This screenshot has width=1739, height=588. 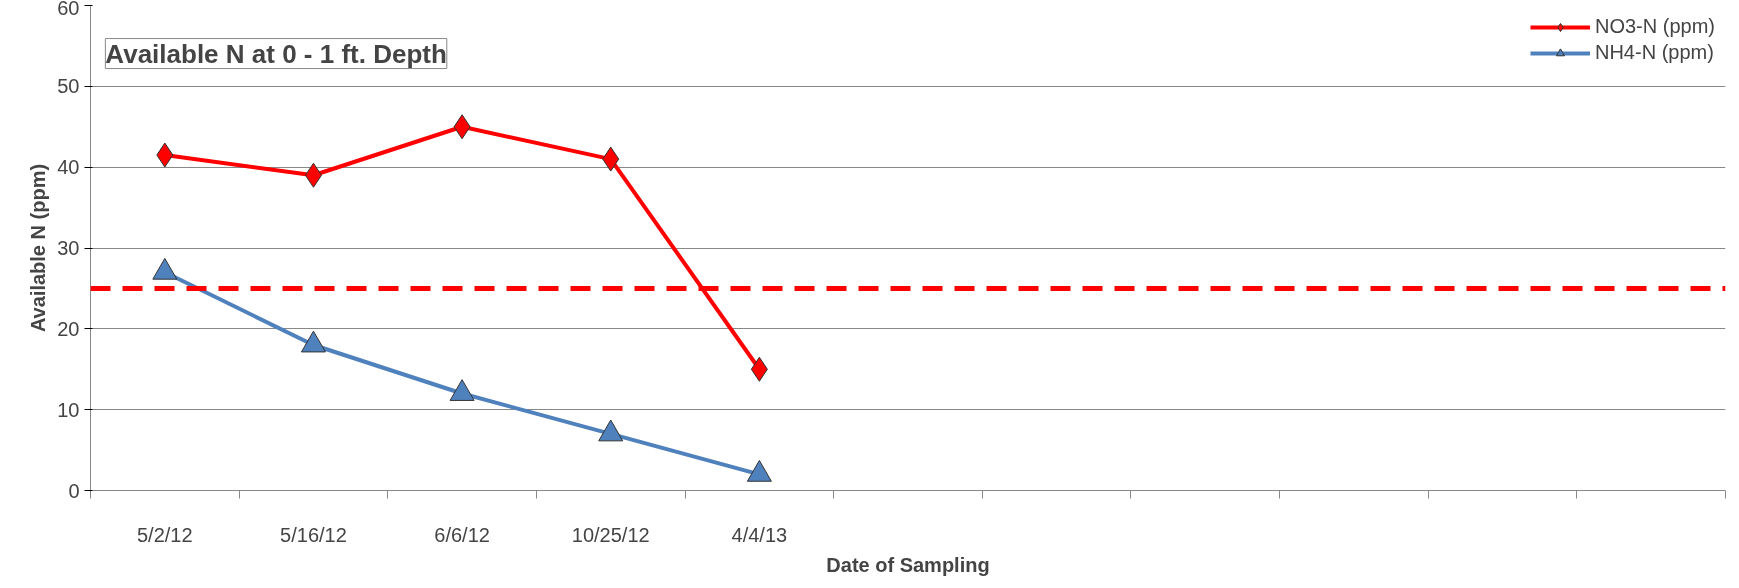 What do you see at coordinates (68, 167) in the screenshot?
I see `y-tick-label: 40` at bounding box center [68, 167].